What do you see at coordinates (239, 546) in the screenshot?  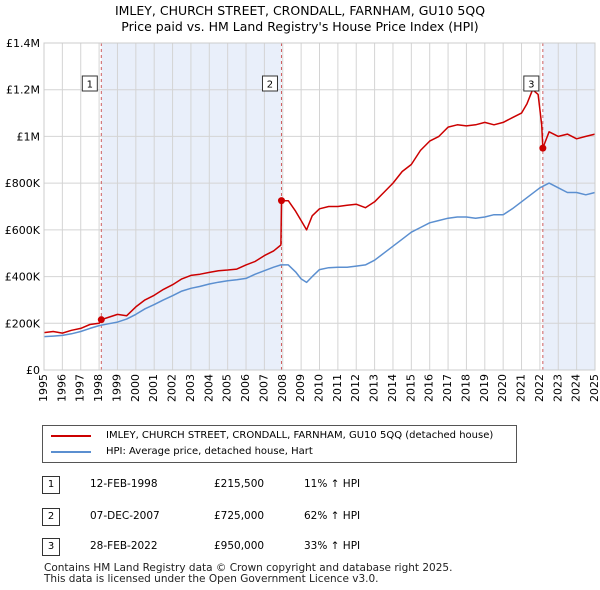 I see `transaction-price: £950,000` at bounding box center [239, 546].